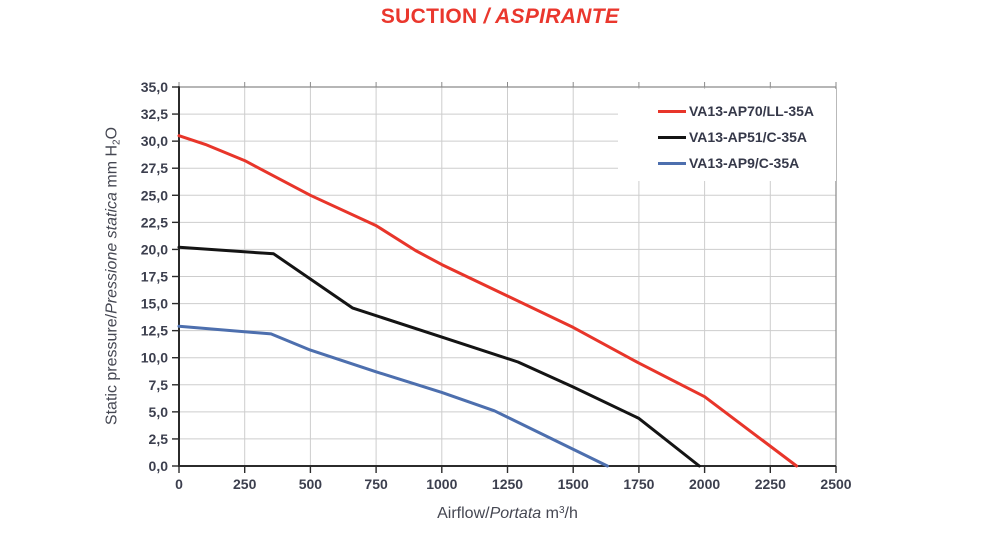 This screenshot has height=533, width=1000. Describe the element at coordinates (159, 466) in the screenshot. I see `y-tick-label: 0,0` at that location.